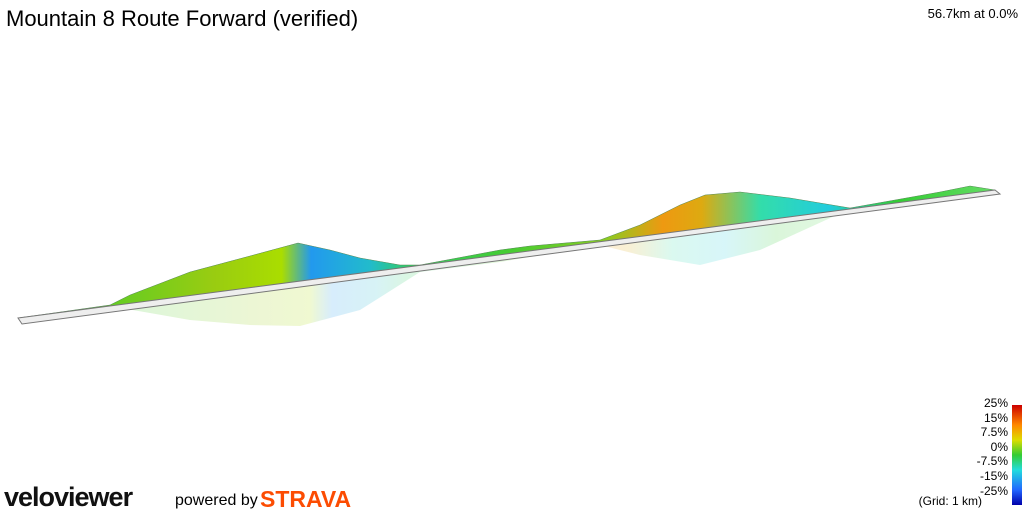 The height and width of the screenshot is (512, 1024). Describe the element at coordinates (995, 403) in the screenshot. I see `legend-label: 25%` at that location.